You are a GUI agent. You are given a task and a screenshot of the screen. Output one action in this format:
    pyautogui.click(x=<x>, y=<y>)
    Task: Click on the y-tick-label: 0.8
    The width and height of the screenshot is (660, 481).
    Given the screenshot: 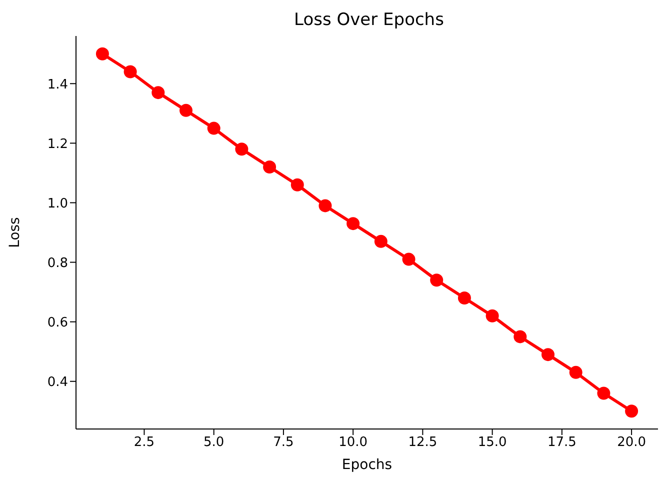 What is the action you would take?
    pyautogui.click(x=57, y=263)
    